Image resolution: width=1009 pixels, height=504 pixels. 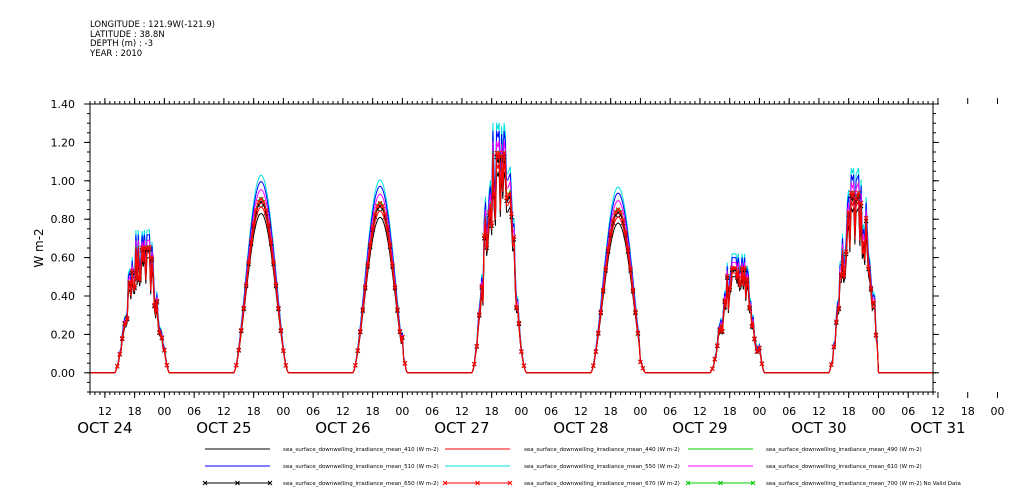 What do you see at coordinates (342, 428) in the screenshot?
I see `x-day-label: OCT 26` at bounding box center [342, 428].